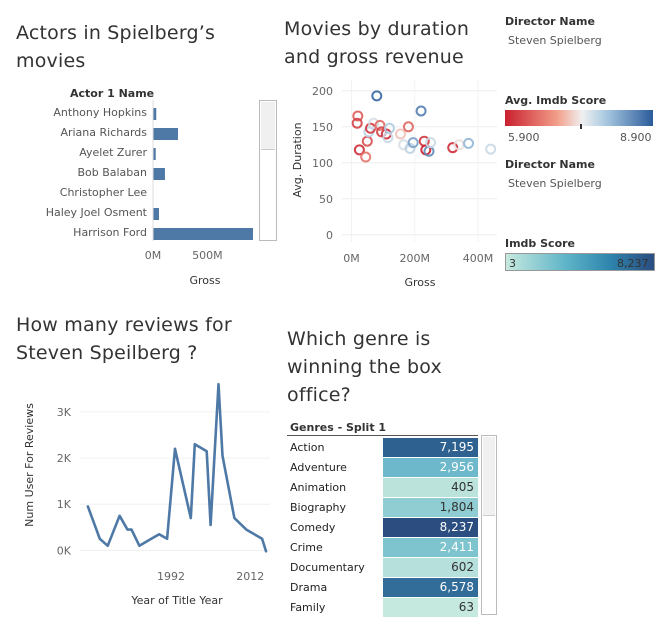  Describe the element at coordinates (327, 567) in the screenshot. I see `genre-name: Documentary` at that location.